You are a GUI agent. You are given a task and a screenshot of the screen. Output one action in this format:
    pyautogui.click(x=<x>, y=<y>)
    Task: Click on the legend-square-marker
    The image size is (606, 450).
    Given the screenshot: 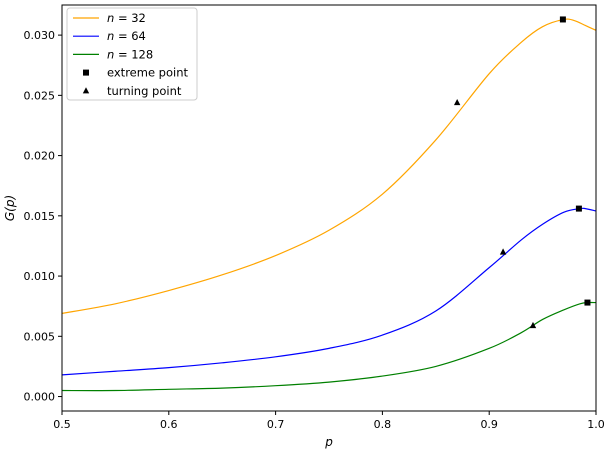 What is the action you would take?
    pyautogui.click(x=86, y=72)
    